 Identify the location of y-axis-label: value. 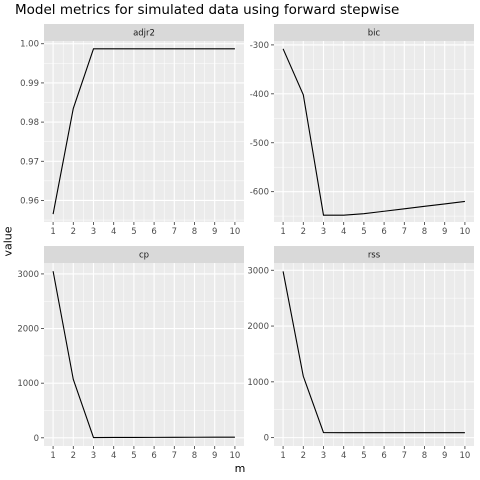
(8, 241).